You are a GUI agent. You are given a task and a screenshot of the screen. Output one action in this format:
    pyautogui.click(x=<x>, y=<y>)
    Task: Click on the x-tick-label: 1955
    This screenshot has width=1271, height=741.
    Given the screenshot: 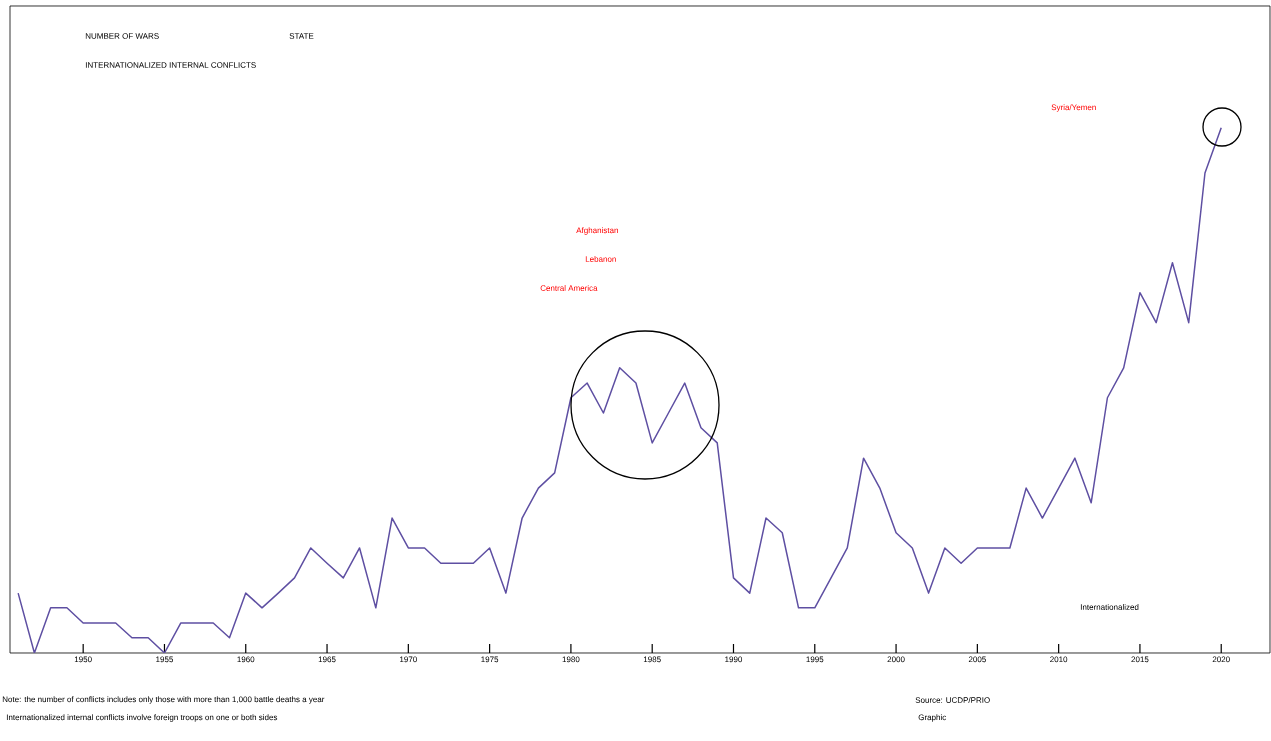 What is the action you would take?
    pyautogui.click(x=165, y=659)
    